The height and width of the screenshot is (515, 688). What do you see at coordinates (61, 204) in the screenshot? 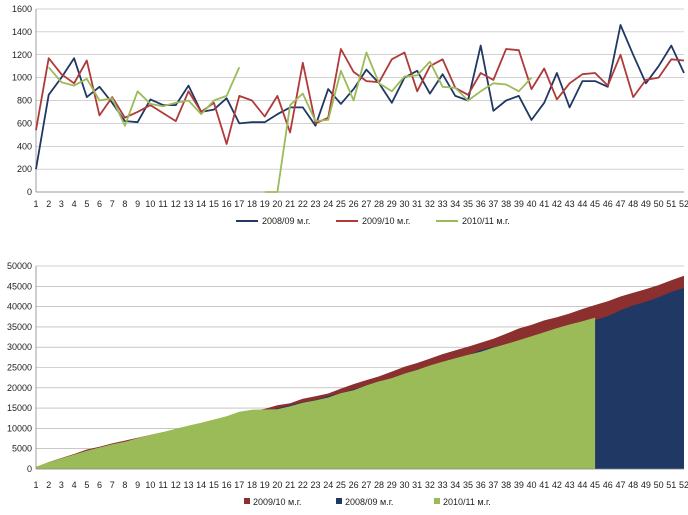
I see `x-tick-label: 3` at bounding box center [61, 204].